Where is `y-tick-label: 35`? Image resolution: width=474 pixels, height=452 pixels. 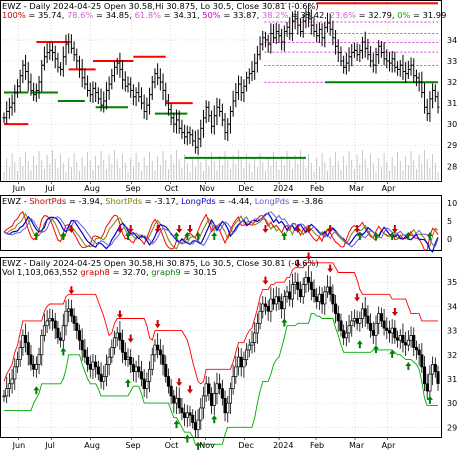 y-tick-label: 35 is located at coordinates (452, 282).